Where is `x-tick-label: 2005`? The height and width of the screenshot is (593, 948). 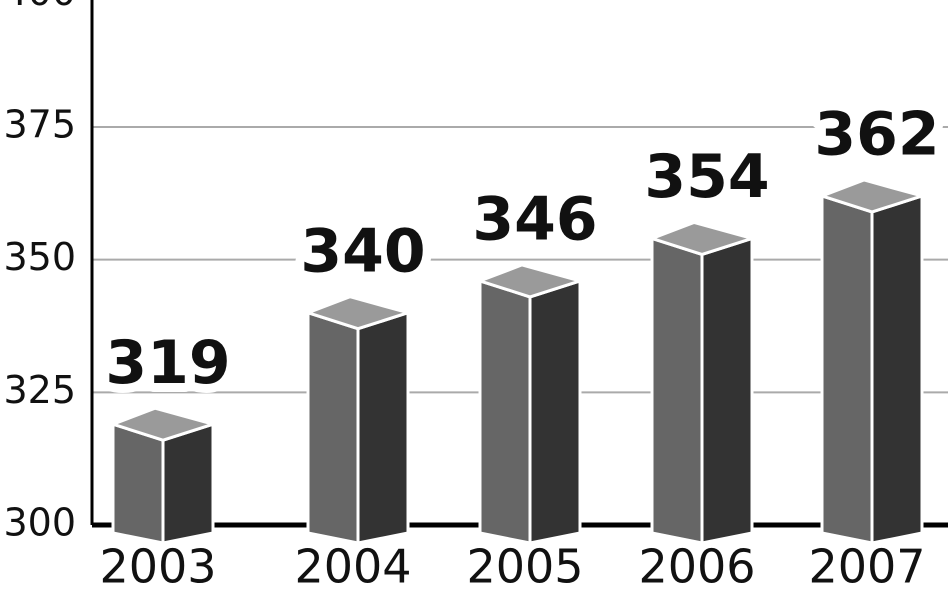
x-tick-label: 2005 is located at coordinates (524, 566).